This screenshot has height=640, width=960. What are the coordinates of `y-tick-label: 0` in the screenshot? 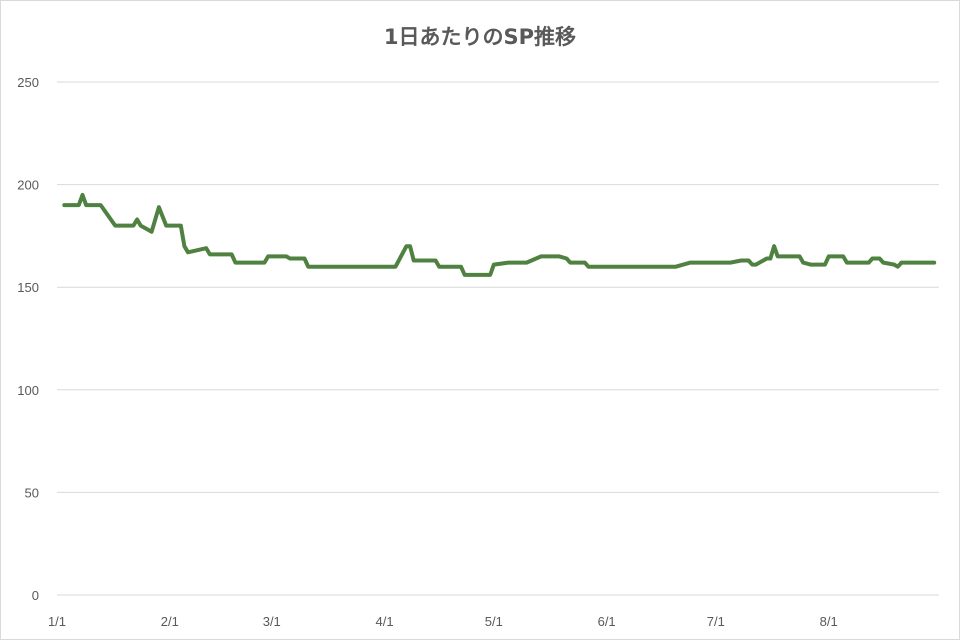 It's located at (35, 595).